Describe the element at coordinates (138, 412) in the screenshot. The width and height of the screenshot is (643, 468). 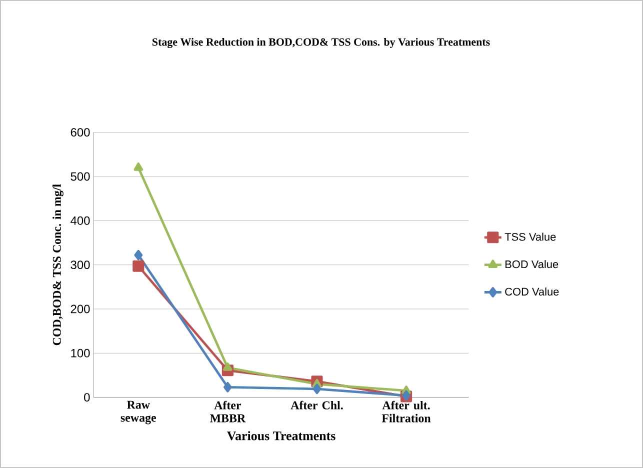
I see `x-tick-label: Raw sewage` at that location.